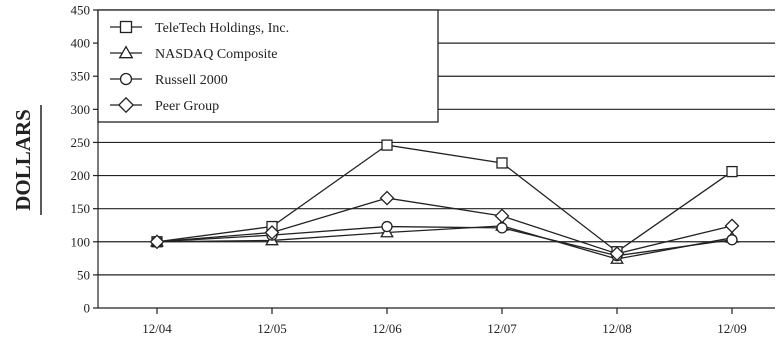  Describe the element at coordinates (222, 28) in the screenshot. I see `legend-label: TeleTech Holdings, Inc.` at that location.